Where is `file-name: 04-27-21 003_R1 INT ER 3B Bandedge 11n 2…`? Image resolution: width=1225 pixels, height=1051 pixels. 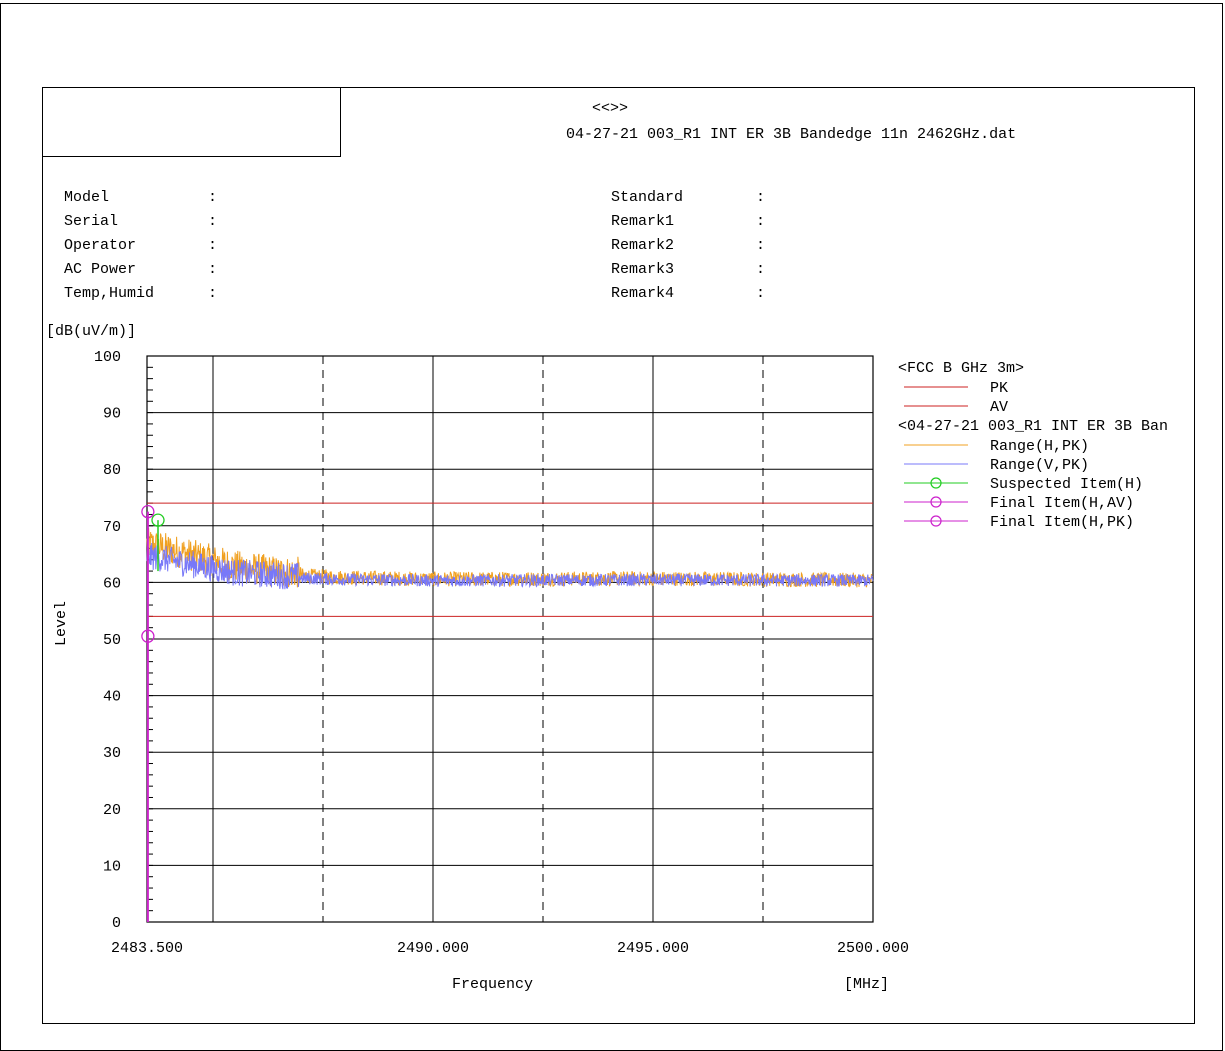 file-name: 04-27-21 003_R1 INT ER 3B Bandedge 11n 2… is located at coordinates (791, 134).